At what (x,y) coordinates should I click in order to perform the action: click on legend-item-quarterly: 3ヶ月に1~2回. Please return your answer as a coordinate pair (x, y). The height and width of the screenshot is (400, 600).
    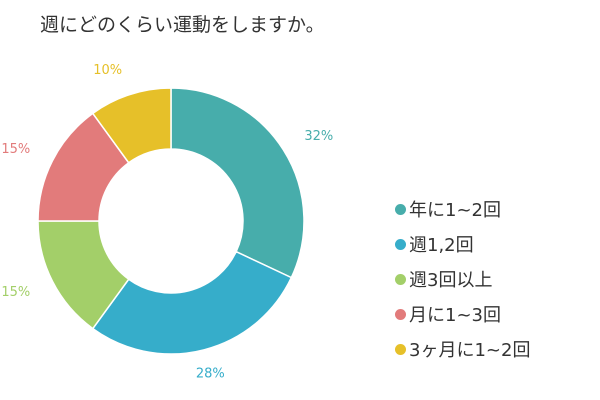
    Looking at the image, I should click on (462, 349).